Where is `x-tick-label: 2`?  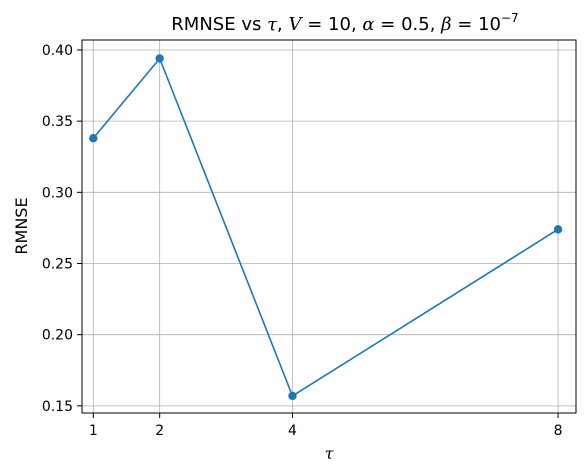
x-tick-label: 2 is located at coordinates (159, 431).